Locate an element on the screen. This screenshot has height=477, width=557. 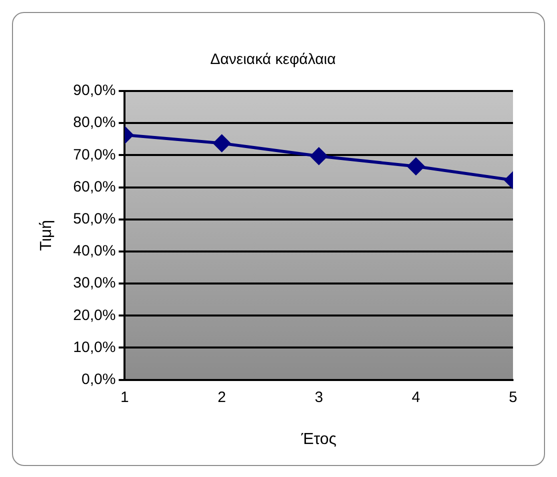
y-tick-label: 10,0% is located at coordinates (94, 347).